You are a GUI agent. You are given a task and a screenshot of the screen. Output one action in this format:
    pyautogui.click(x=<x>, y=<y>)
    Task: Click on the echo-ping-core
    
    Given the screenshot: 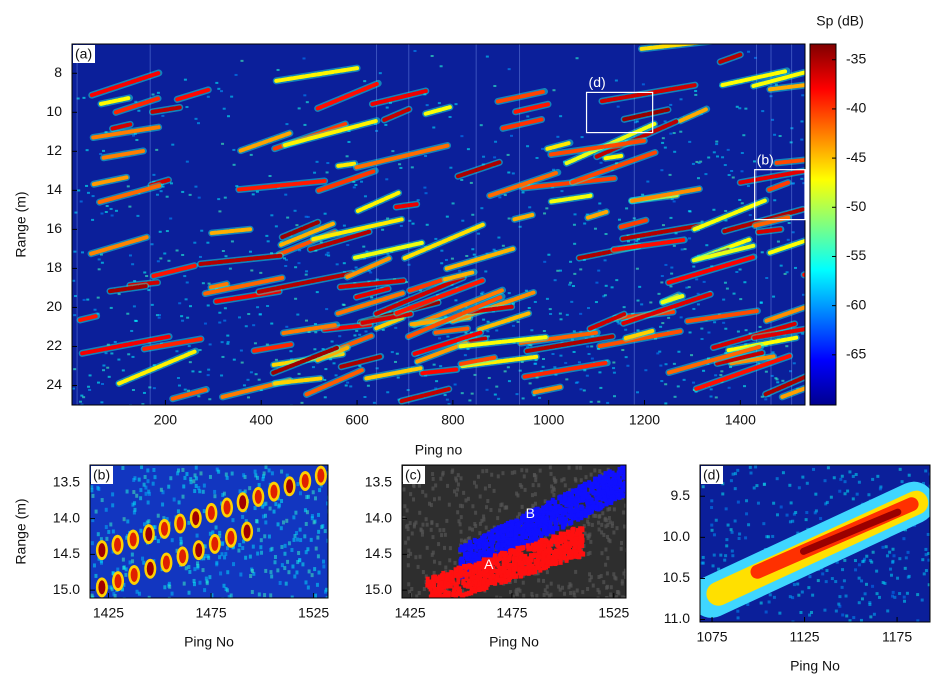 What is the action you would take?
    pyautogui.click(x=182, y=556)
    